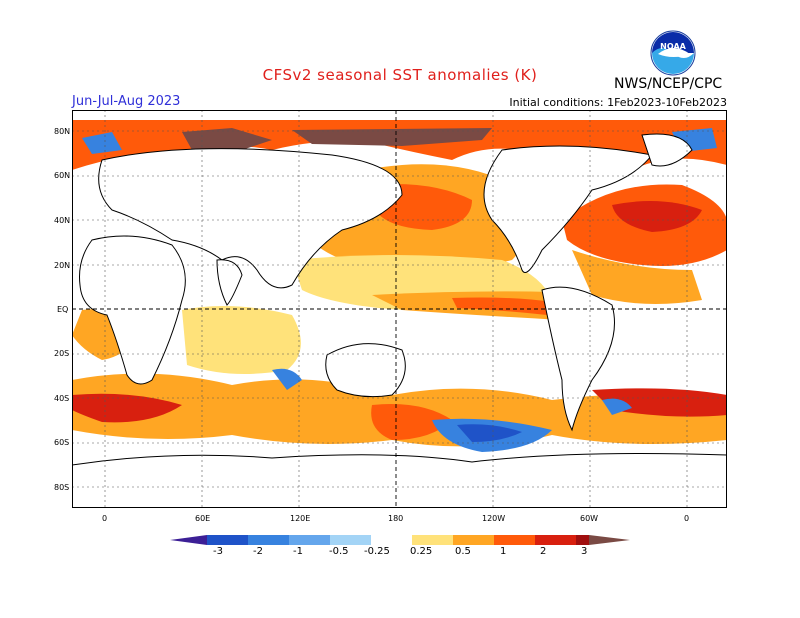 The width and height of the screenshot is (800, 618). What do you see at coordinates (258, 551) in the screenshot?
I see `colorbar-label: -2` at bounding box center [258, 551].